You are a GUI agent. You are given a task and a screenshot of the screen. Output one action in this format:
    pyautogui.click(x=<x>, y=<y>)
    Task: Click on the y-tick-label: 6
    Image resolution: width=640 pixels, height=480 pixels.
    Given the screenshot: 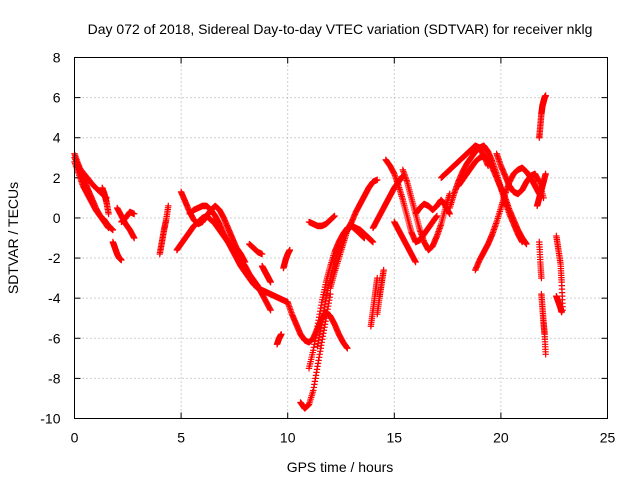 What is the action you would take?
    pyautogui.click(x=57, y=98)
    